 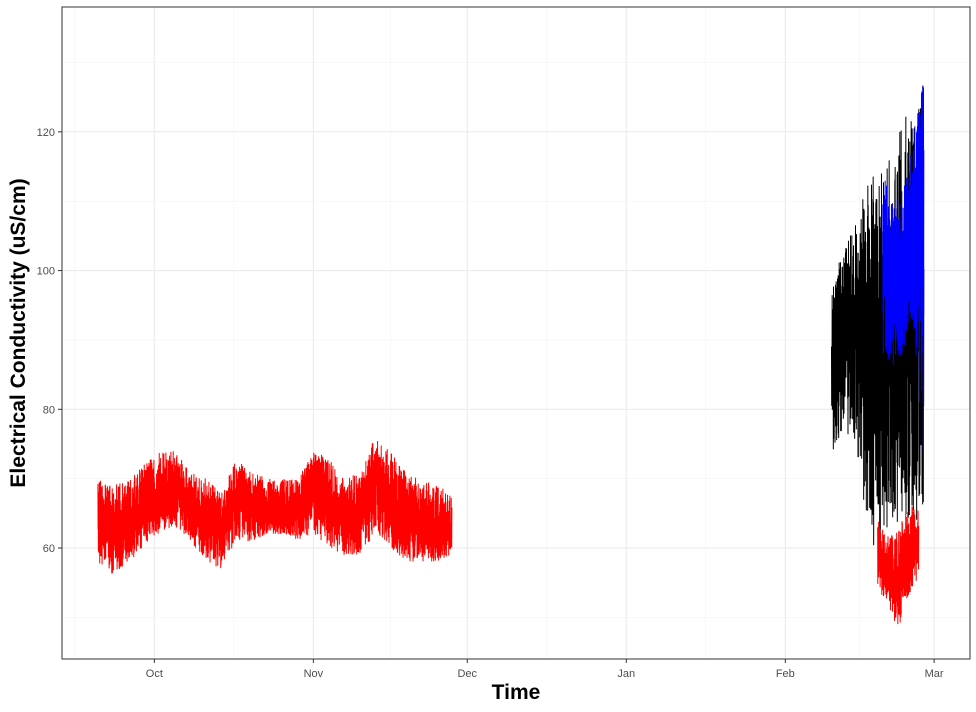 What do you see at coordinates (785, 674) in the screenshot?
I see `x-tick-label: Feb` at bounding box center [785, 674].